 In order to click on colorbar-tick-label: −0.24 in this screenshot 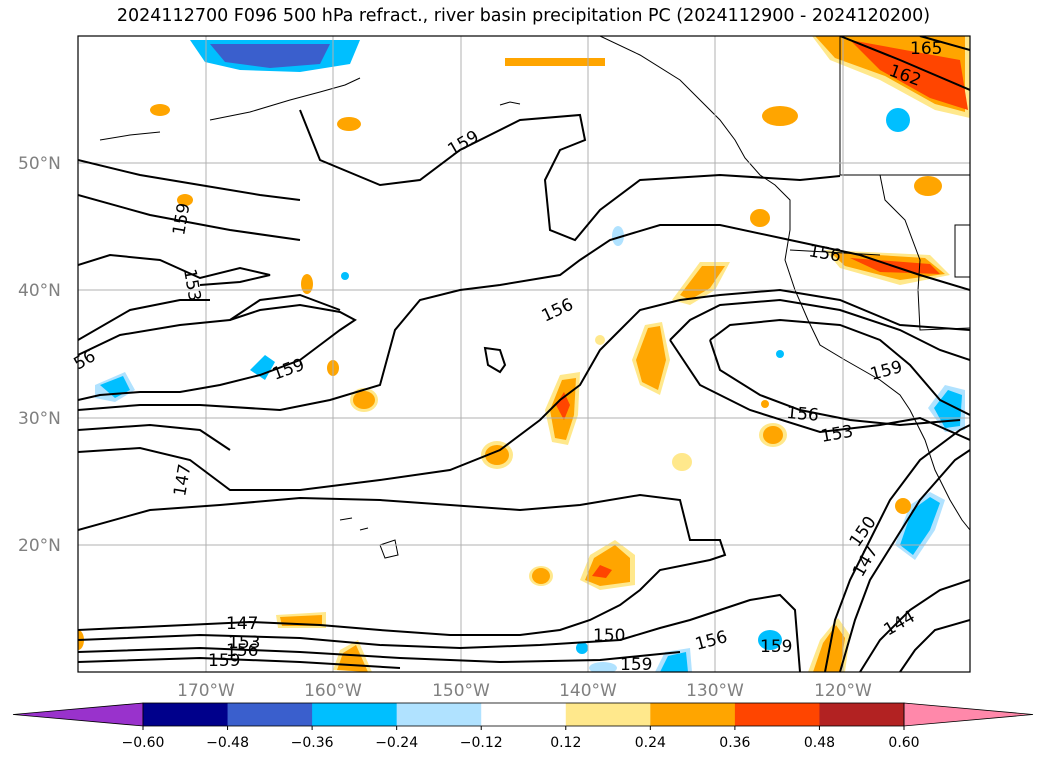, I will do `click(396, 743)`.